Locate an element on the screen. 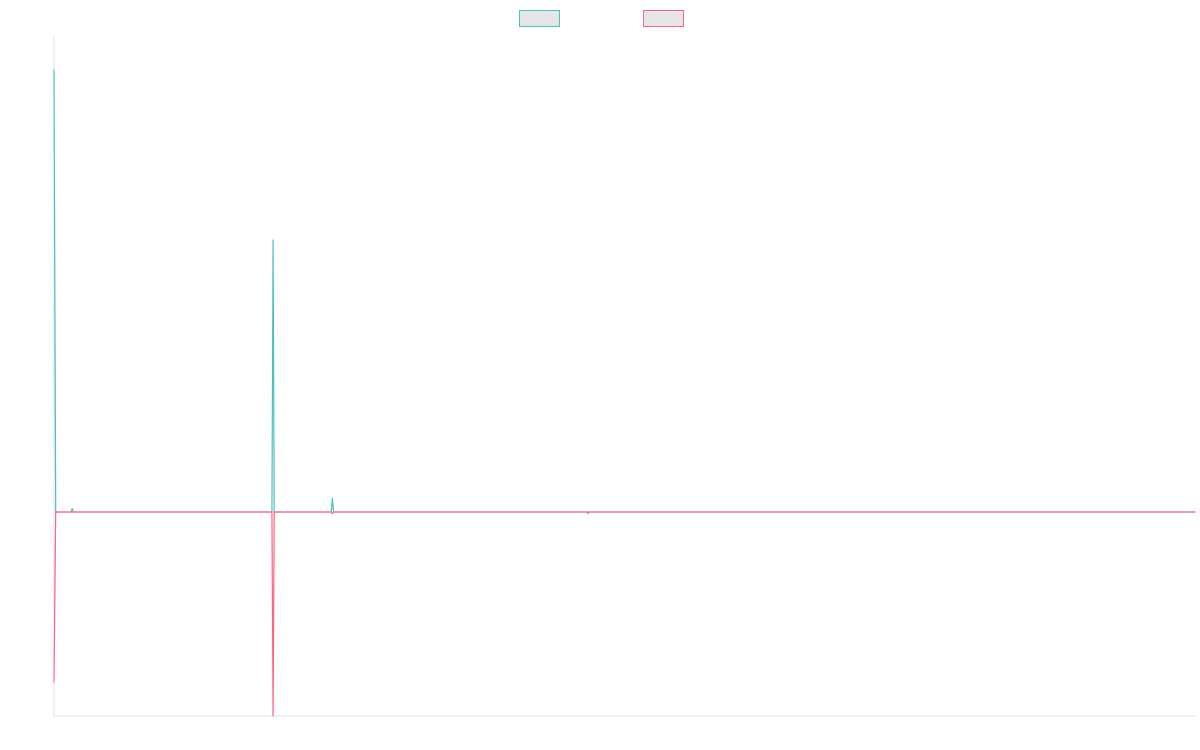 This screenshot has height=750, width=1200. legend is located at coordinates (601, 18).